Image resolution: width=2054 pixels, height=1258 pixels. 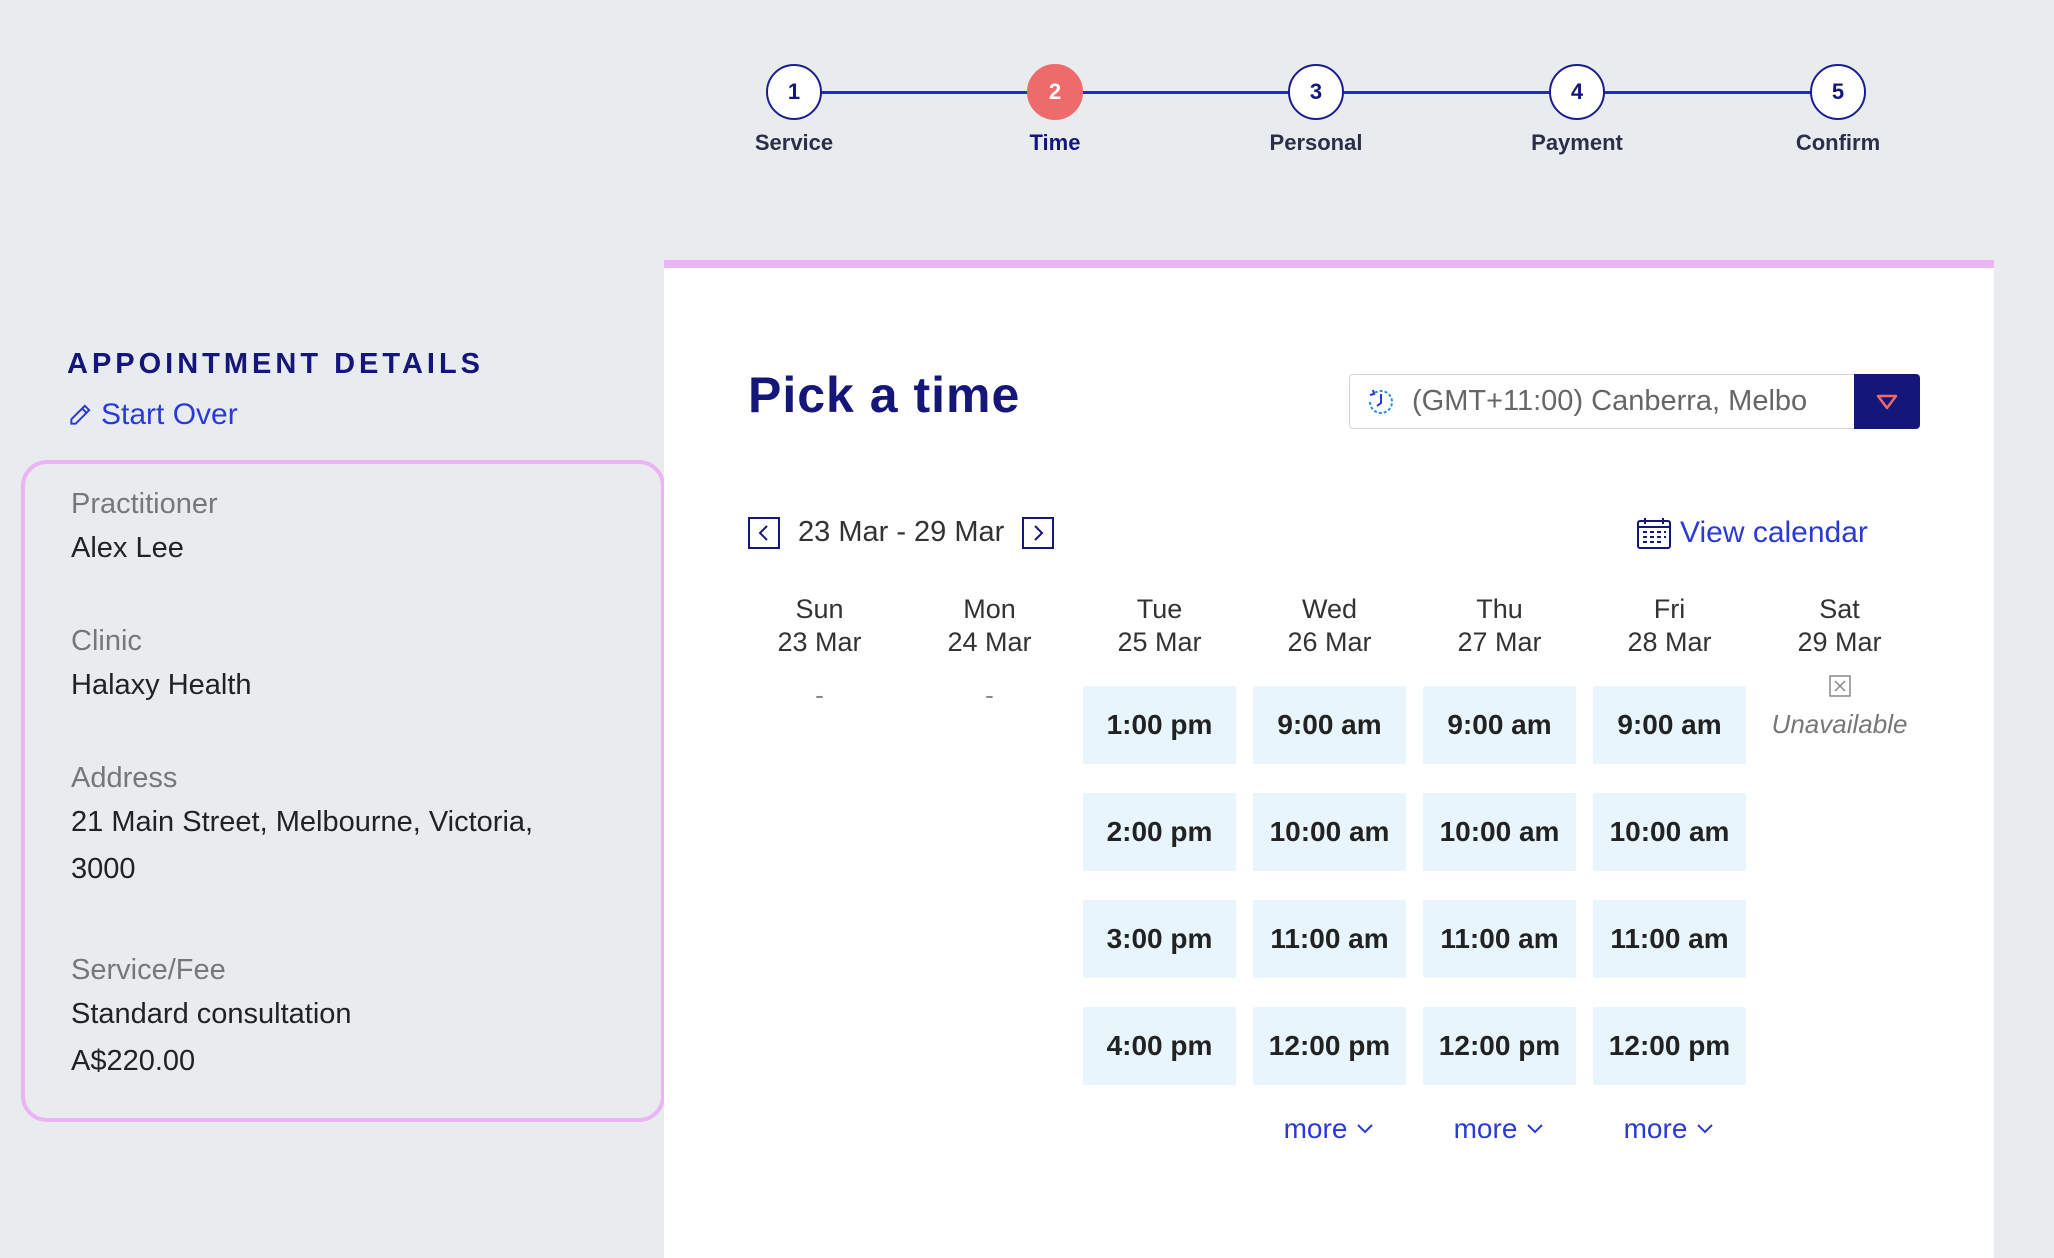 I want to click on pencil-icon, so click(x=80, y=414).